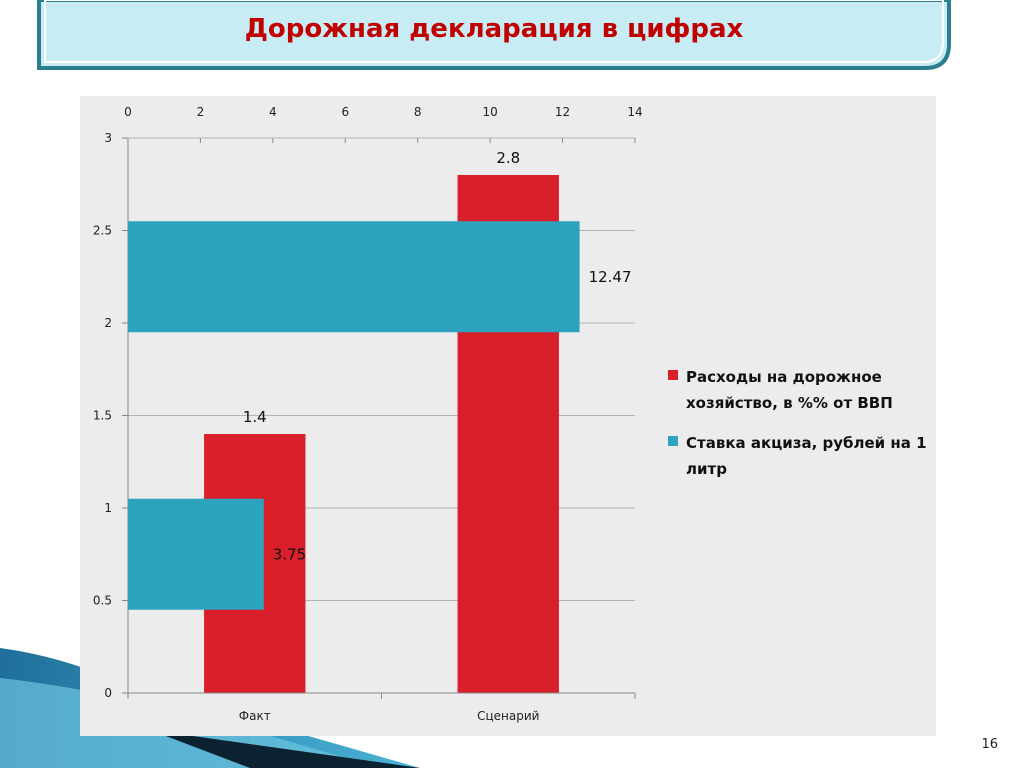  I want to click on legend-swatch-red, so click(673, 375).